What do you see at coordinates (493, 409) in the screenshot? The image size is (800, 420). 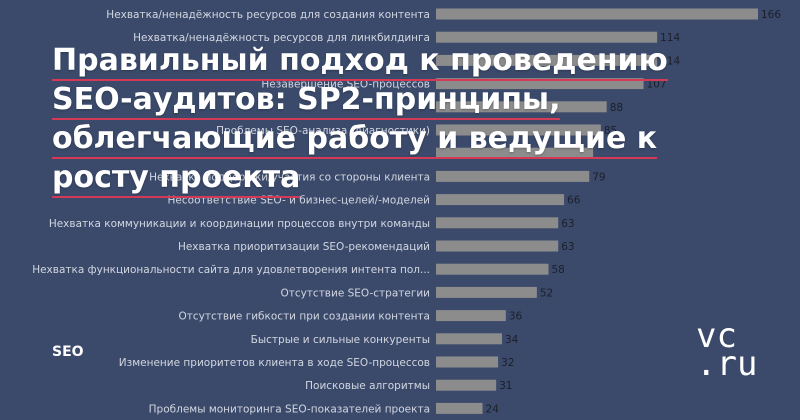 I see `value-label-17: 24` at bounding box center [493, 409].